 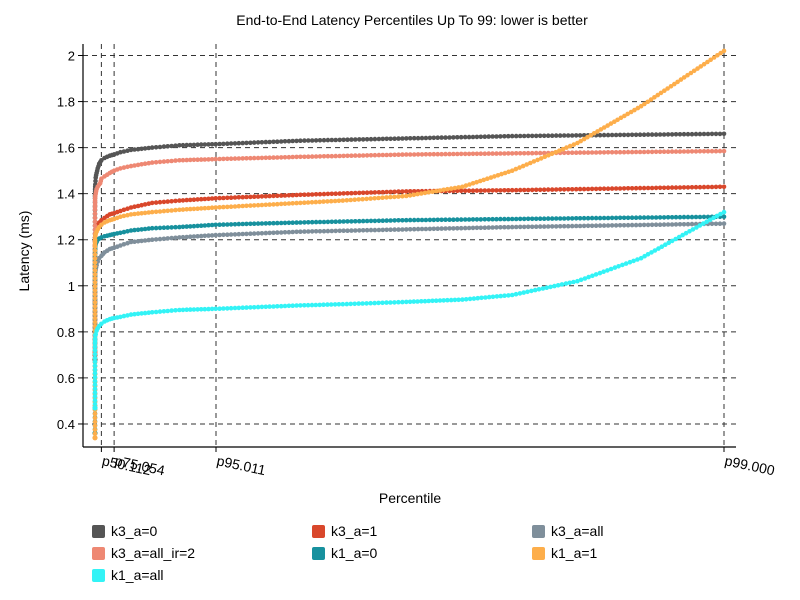 What do you see at coordinates (574, 553) in the screenshot?
I see `legend-label: k1_a=1` at bounding box center [574, 553].